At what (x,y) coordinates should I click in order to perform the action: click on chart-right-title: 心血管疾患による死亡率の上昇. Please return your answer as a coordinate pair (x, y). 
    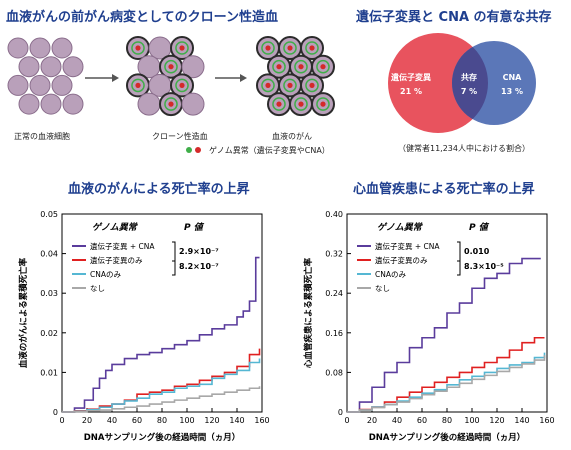
    Looking at the image, I should click on (444, 189).